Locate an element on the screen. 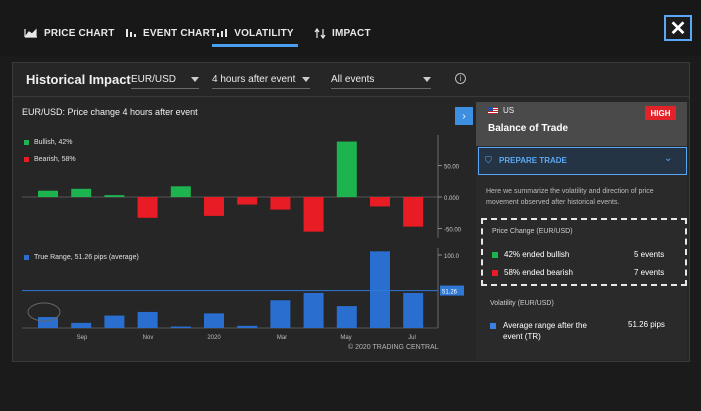 The image size is (701, 411). tab-price-chart: PRICE CHART is located at coordinates (69, 33).